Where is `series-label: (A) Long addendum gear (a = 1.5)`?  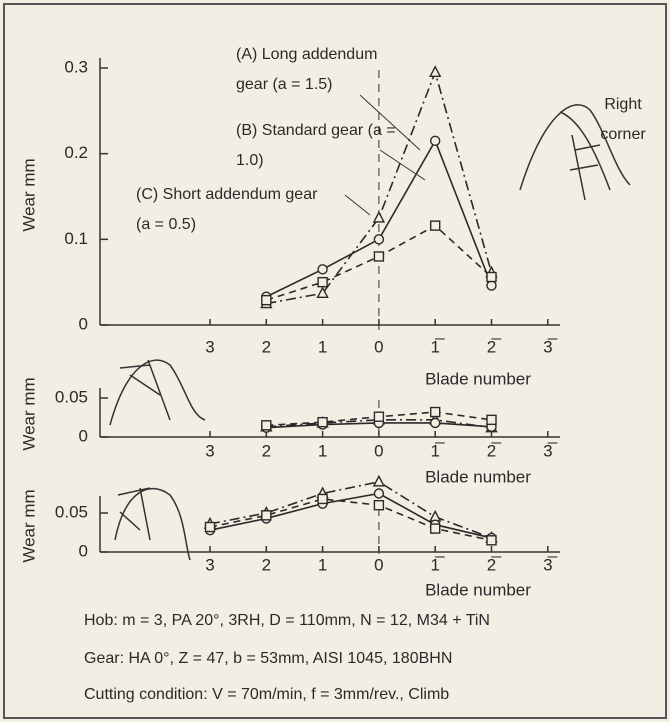 series-label: (A) Long addendum gear (a = 1.5) is located at coordinates (307, 69).